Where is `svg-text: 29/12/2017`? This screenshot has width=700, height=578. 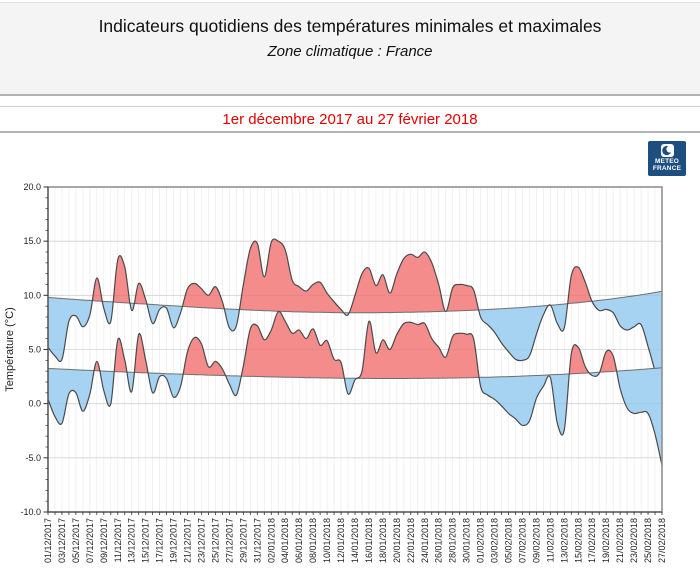
svg-text: 29/12/2017 is located at coordinates (243, 540).